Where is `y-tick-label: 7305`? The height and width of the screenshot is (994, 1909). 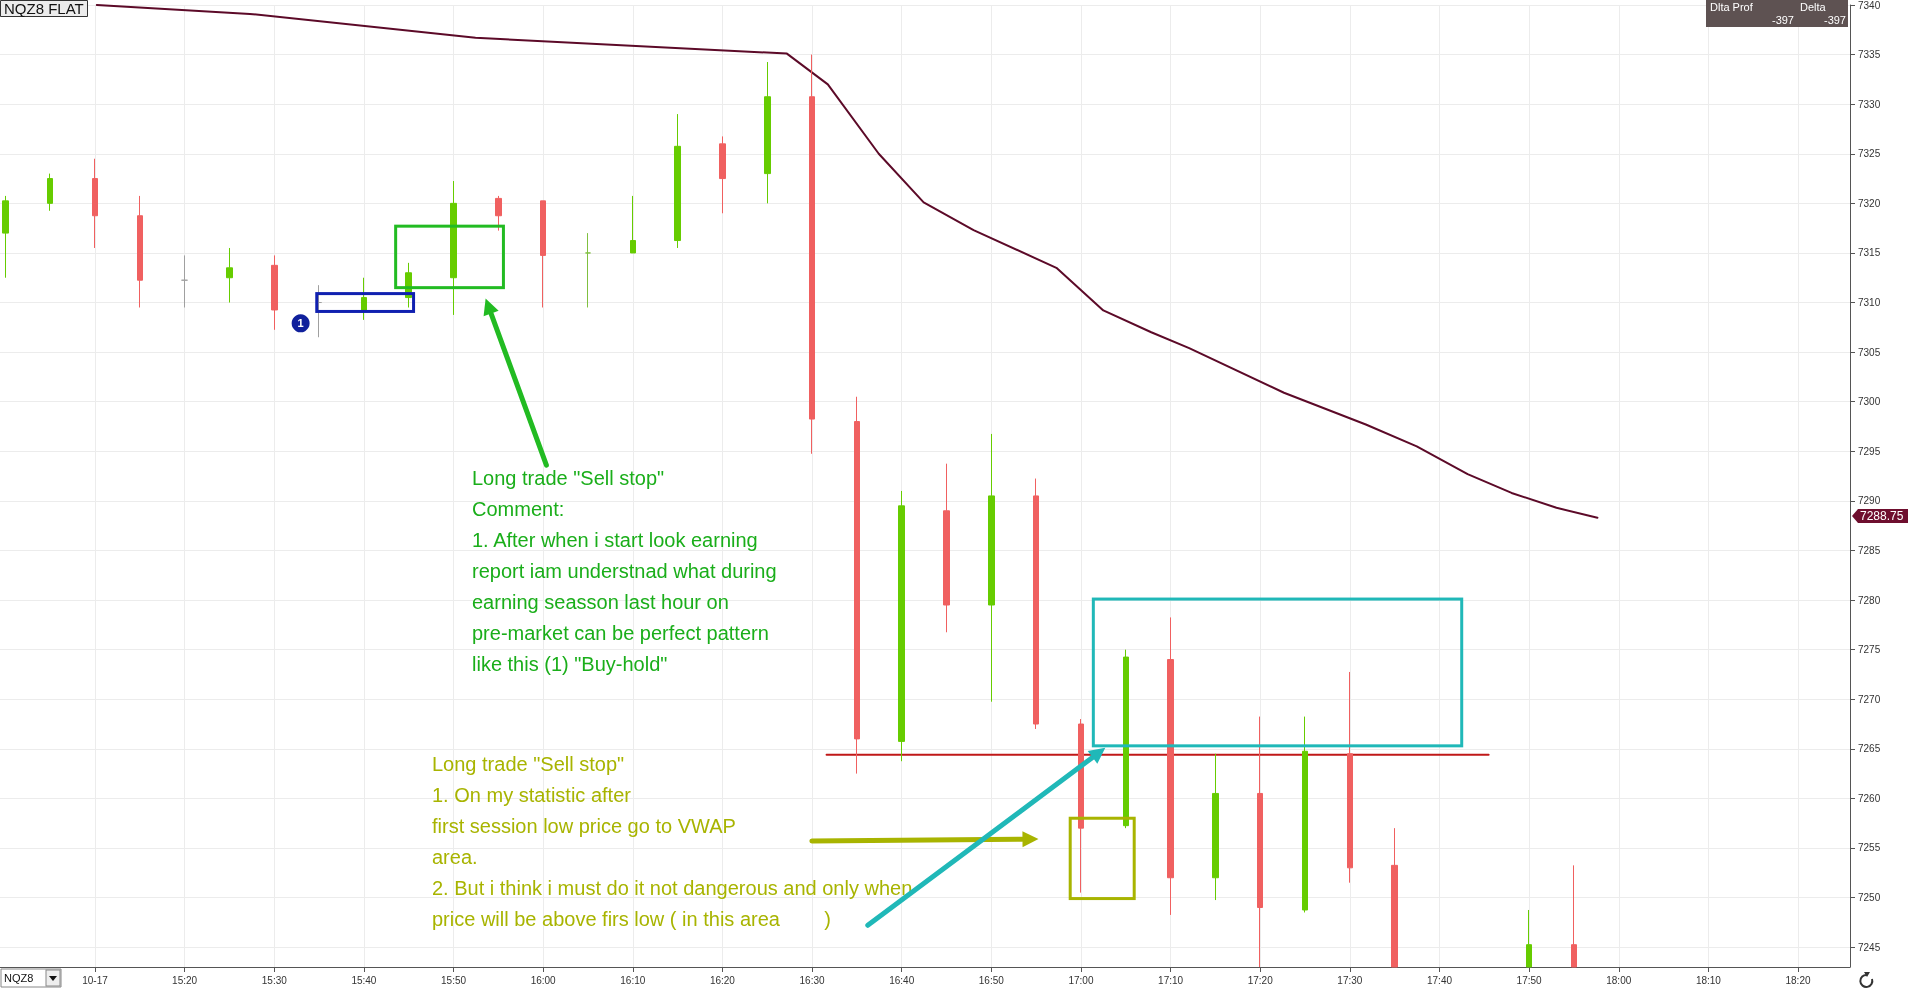
y-tick-label: 7305 is located at coordinates (1869, 352).